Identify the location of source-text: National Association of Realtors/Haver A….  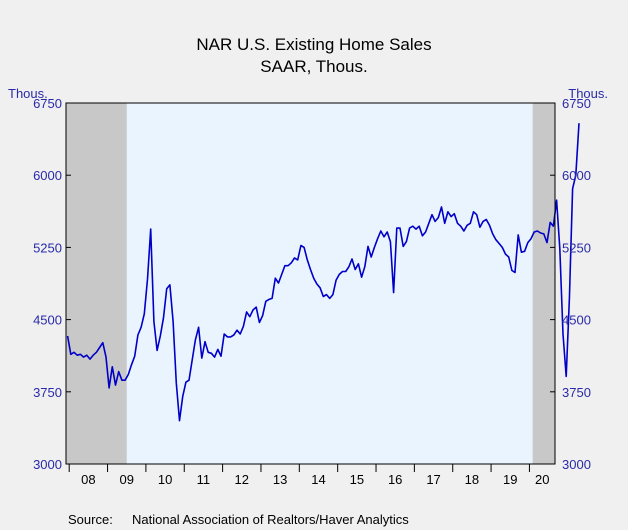
(270, 519).